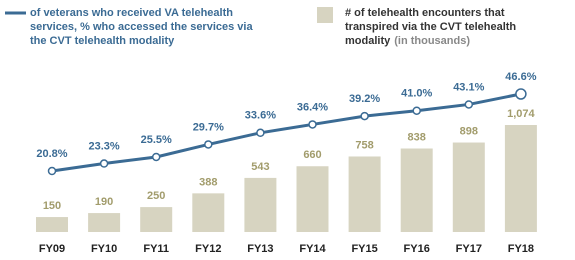 Image resolution: width=575 pixels, height=260 pixels. Describe the element at coordinates (312, 107) in the screenshot. I see `line-value-label: 36.4%` at that location.